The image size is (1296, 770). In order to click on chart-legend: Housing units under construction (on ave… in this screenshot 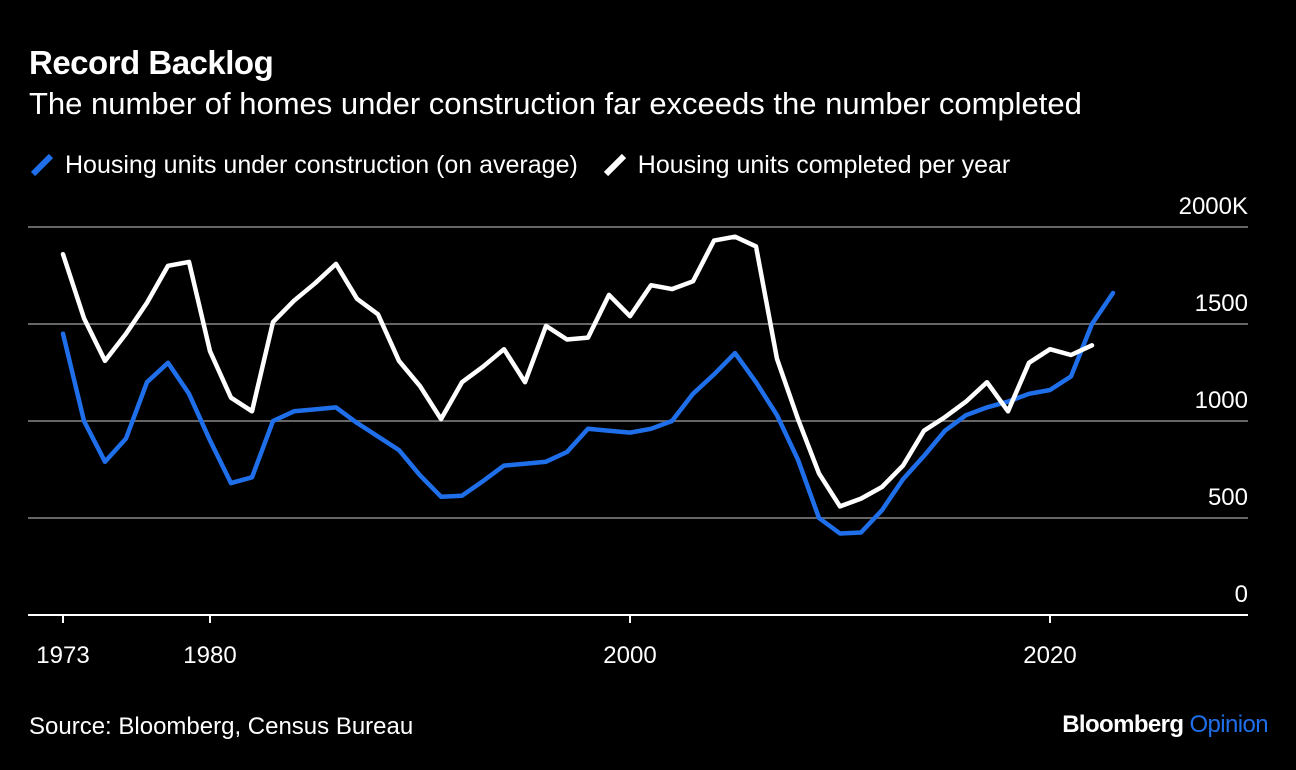, I will do `click(531, 165)`.